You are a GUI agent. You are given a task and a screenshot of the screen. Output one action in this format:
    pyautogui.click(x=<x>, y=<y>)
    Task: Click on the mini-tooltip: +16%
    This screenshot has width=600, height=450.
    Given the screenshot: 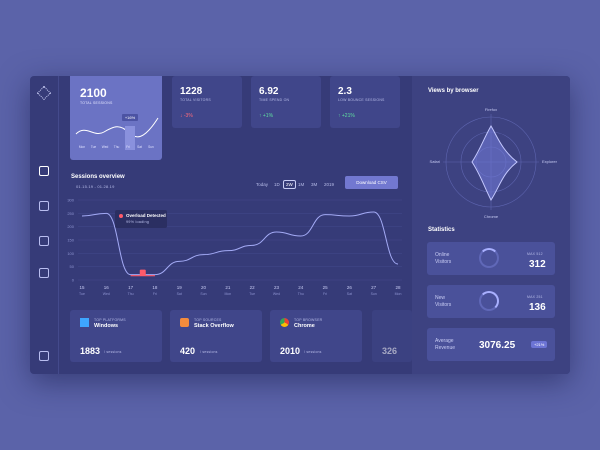 What is the action you would take?
    pyautogui.click(x=130, y=117)
    